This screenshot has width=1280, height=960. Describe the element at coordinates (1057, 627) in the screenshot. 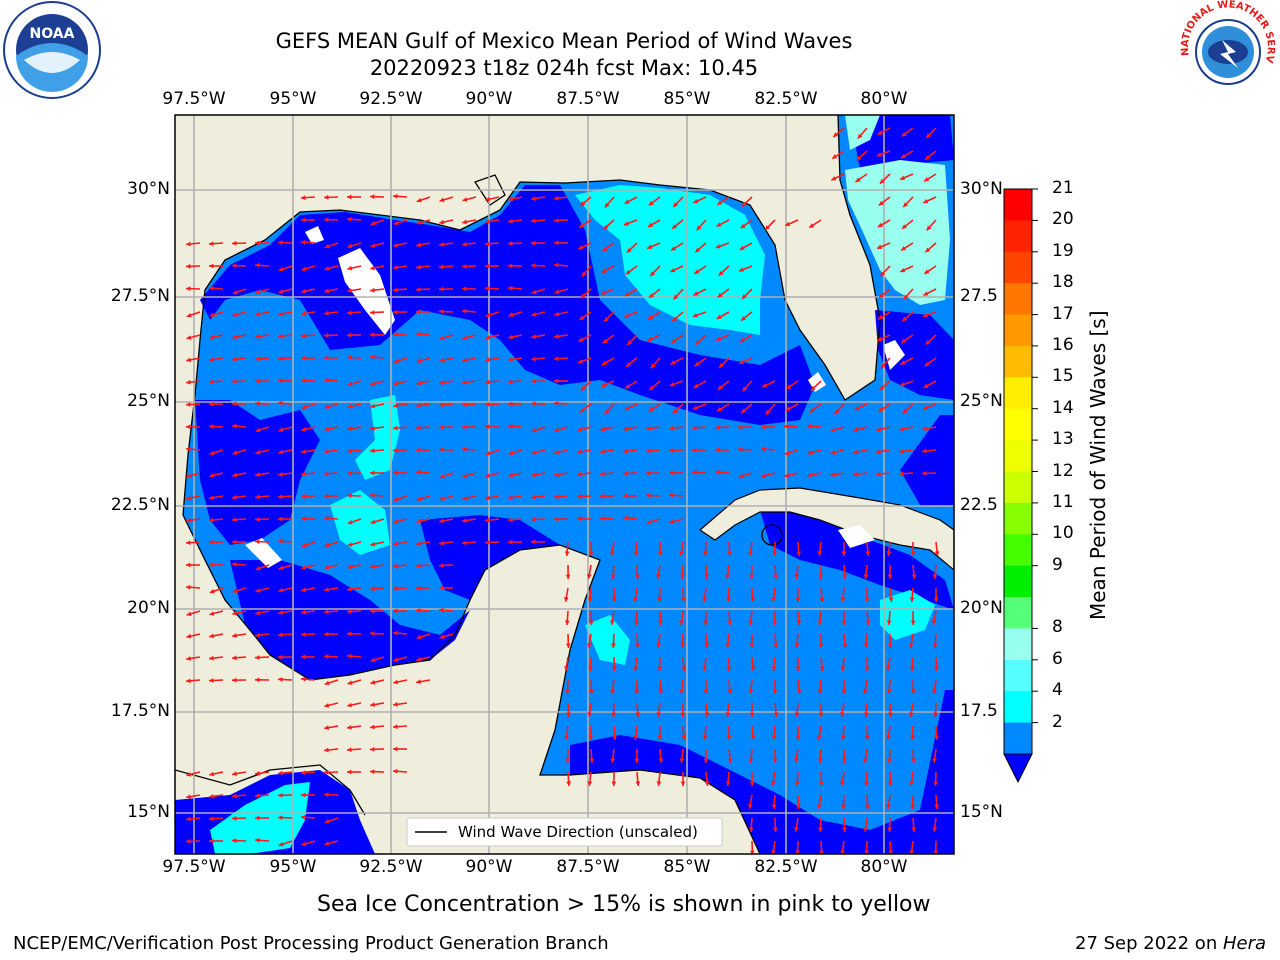

I see `colorbar-tick-label: 8` at that location.